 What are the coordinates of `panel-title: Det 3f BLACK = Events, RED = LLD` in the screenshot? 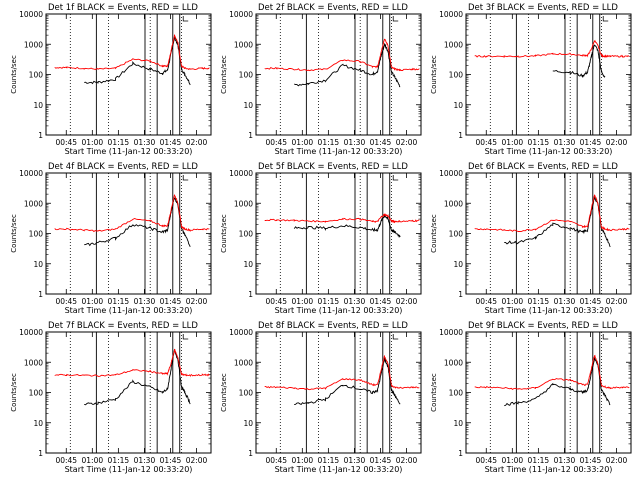 It's located at (543, 8).